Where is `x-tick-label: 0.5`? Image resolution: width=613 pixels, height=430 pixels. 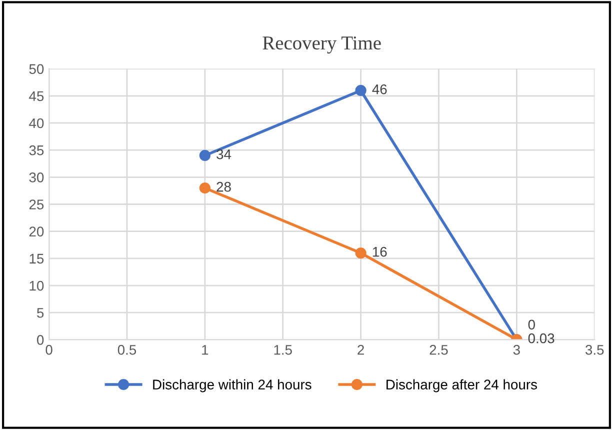 x-tick-label: 0.5 is located at coordinates (127, 349).